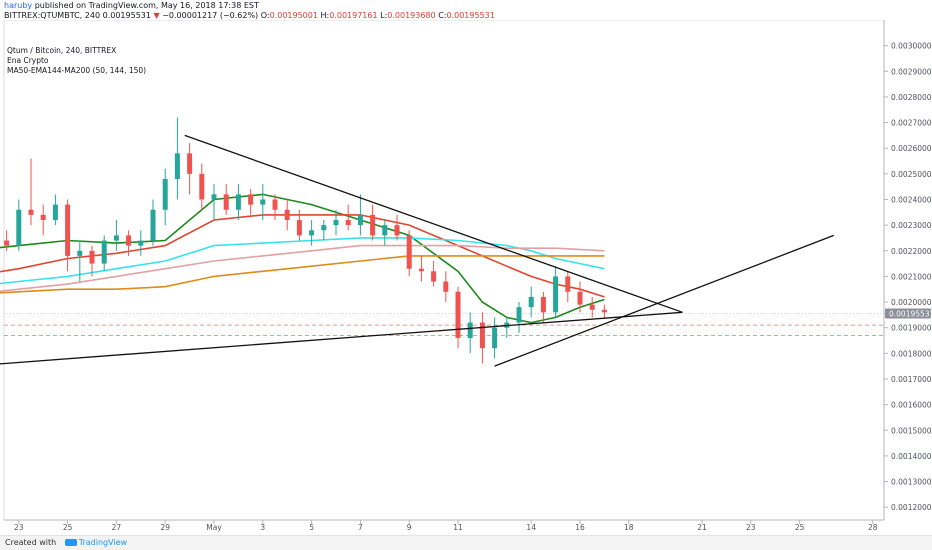 Image resolution: width=932 pixels, height=550 pixels. I want to click on x-tick-label-4: May, so click(214, 527).